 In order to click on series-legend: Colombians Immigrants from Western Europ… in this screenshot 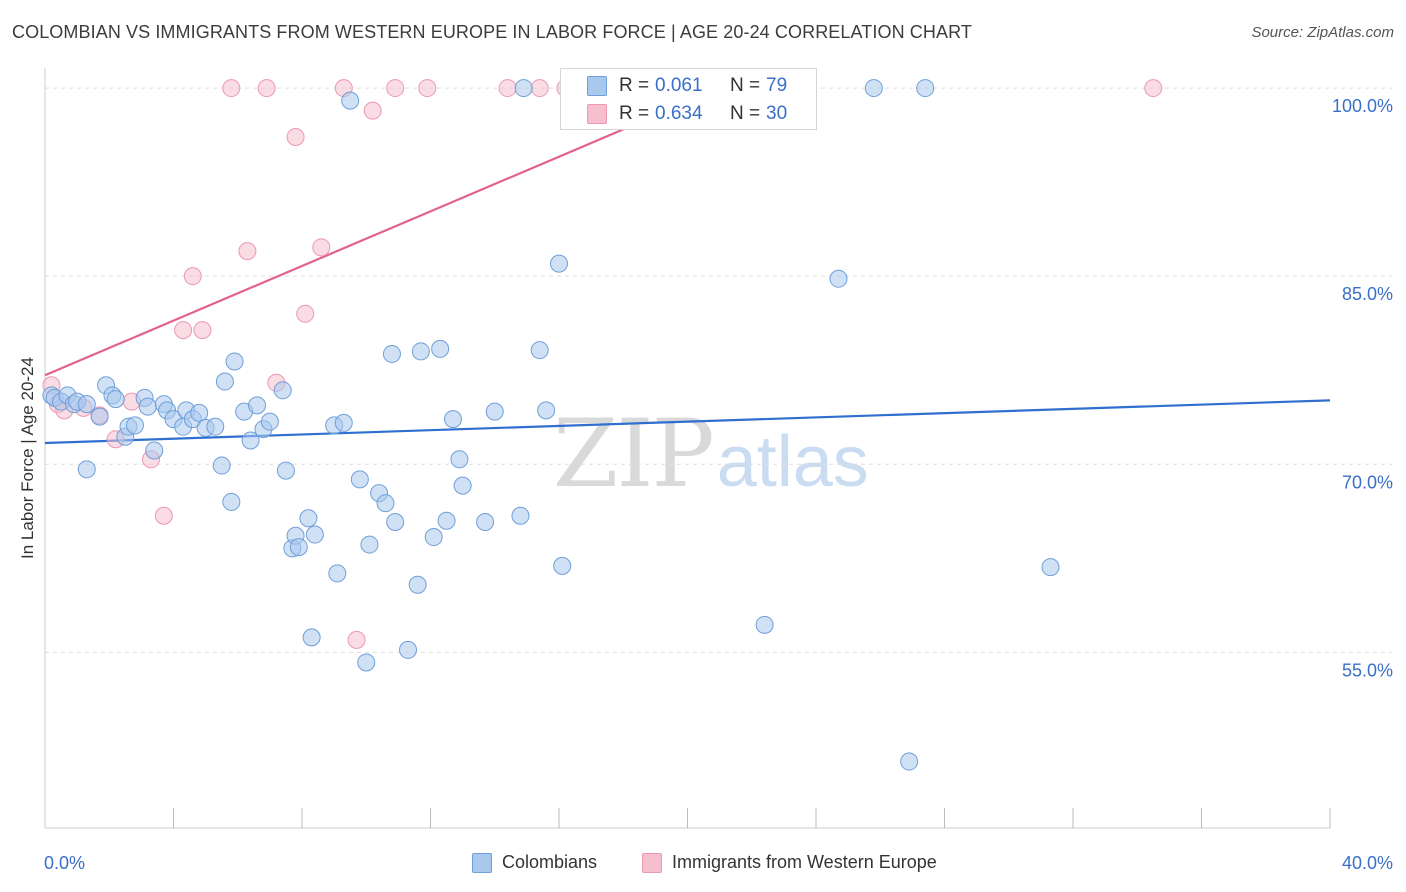, I will do `click(703, 865)`.